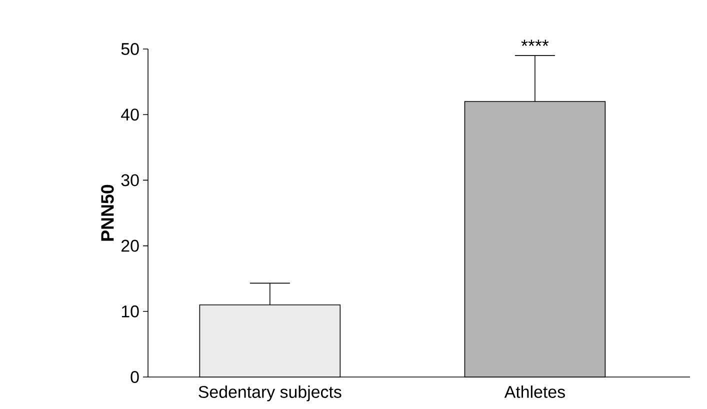 The width and height of the screenshot is (707, 409). What do you see at coordinates (134, 377) in the screenshot?
I see `y-tick-label: 0` at bounding box center [134, 377].